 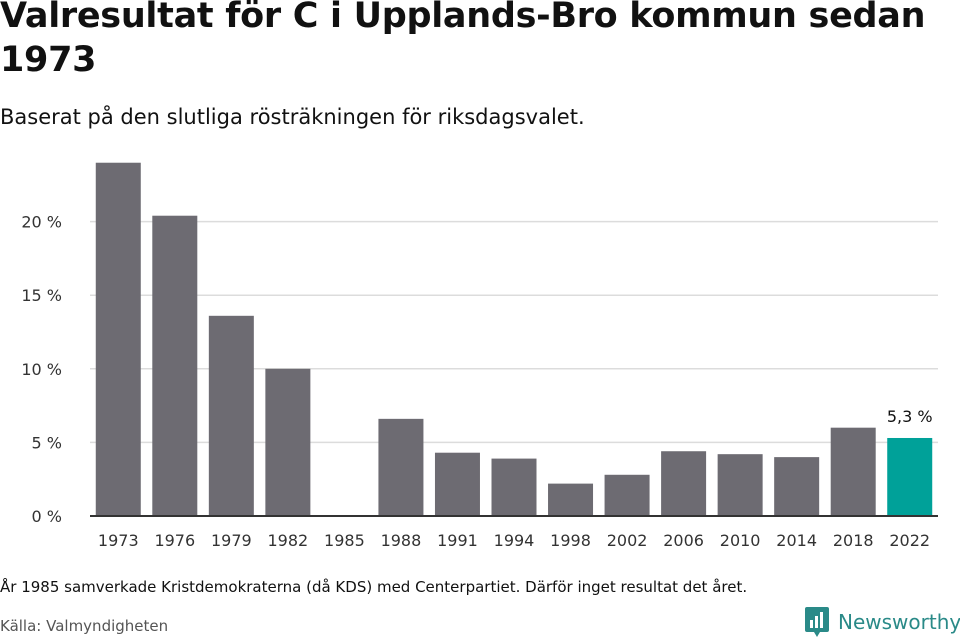 I want to click on x-tick-label: 2010, so click(x=740, y=540).